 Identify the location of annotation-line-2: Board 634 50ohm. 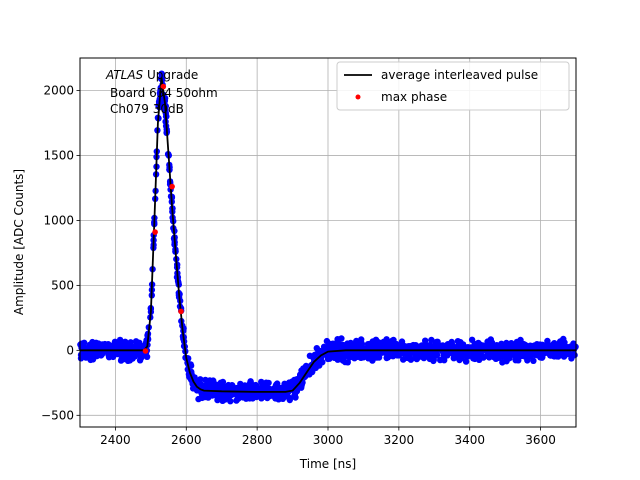
(164, 93).